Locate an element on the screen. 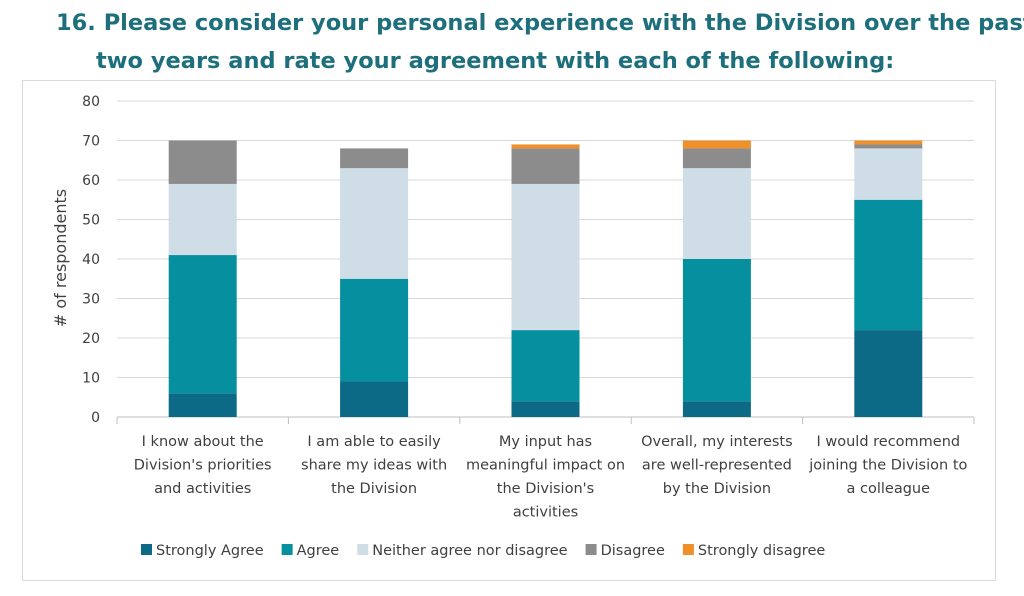 The image size is (1024, 596). legend-label: Neither agree nor disagree is located at coordinates (469, 551).